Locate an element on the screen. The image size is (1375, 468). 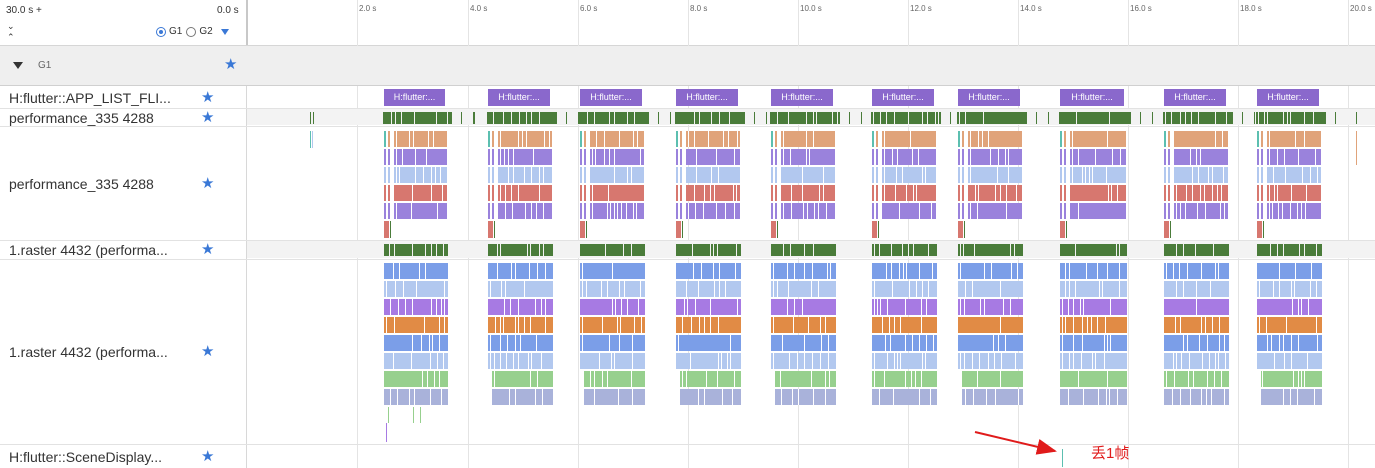
chevron-up-icon: ⌃ is located at coordinates (11, 37).